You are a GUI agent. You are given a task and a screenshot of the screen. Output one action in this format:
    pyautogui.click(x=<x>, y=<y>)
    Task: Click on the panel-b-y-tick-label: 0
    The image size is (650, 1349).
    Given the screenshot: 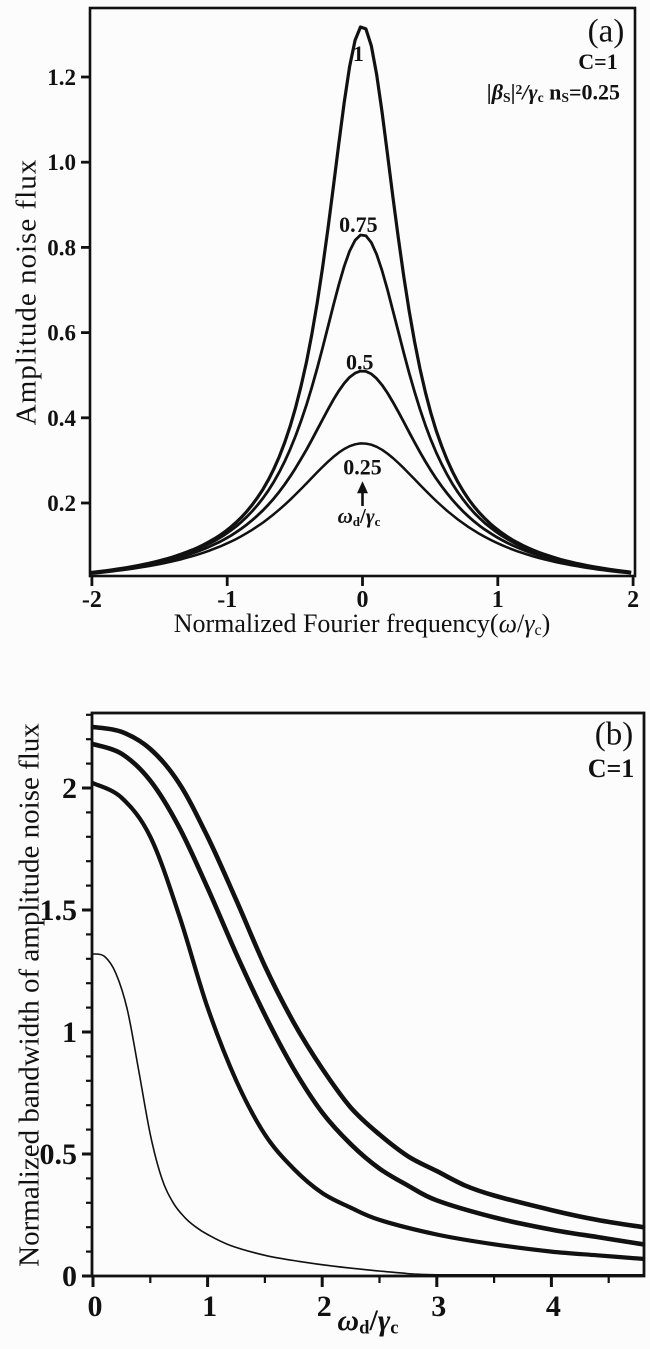 What is the action you would take?
    pyautogui.click(x=69, y=1276)
    